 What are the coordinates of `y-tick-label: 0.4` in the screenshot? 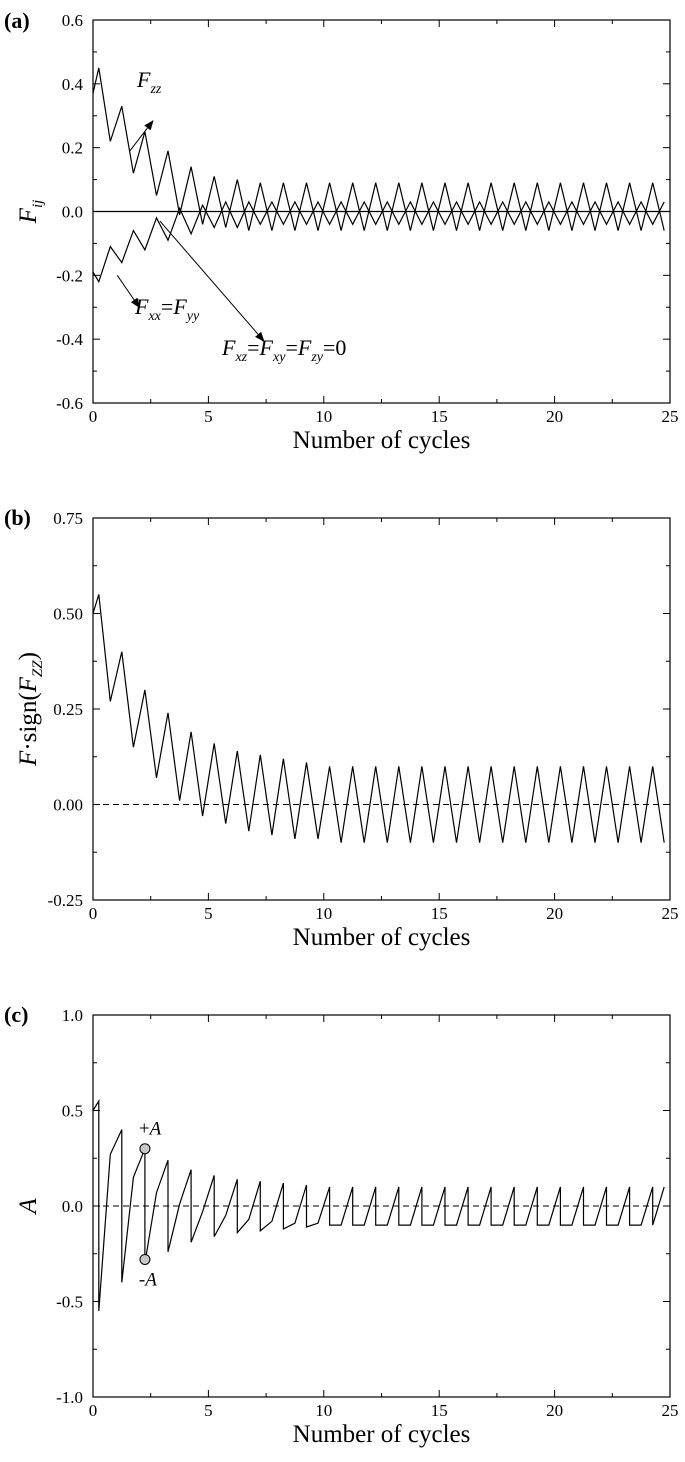 It's located at (73, 84).